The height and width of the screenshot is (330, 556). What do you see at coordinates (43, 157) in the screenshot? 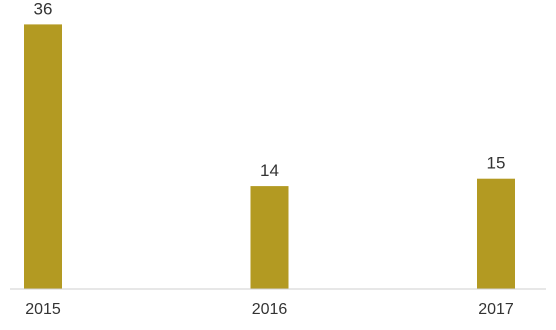
I see `bar-2015` at bounding box center [43, 157].